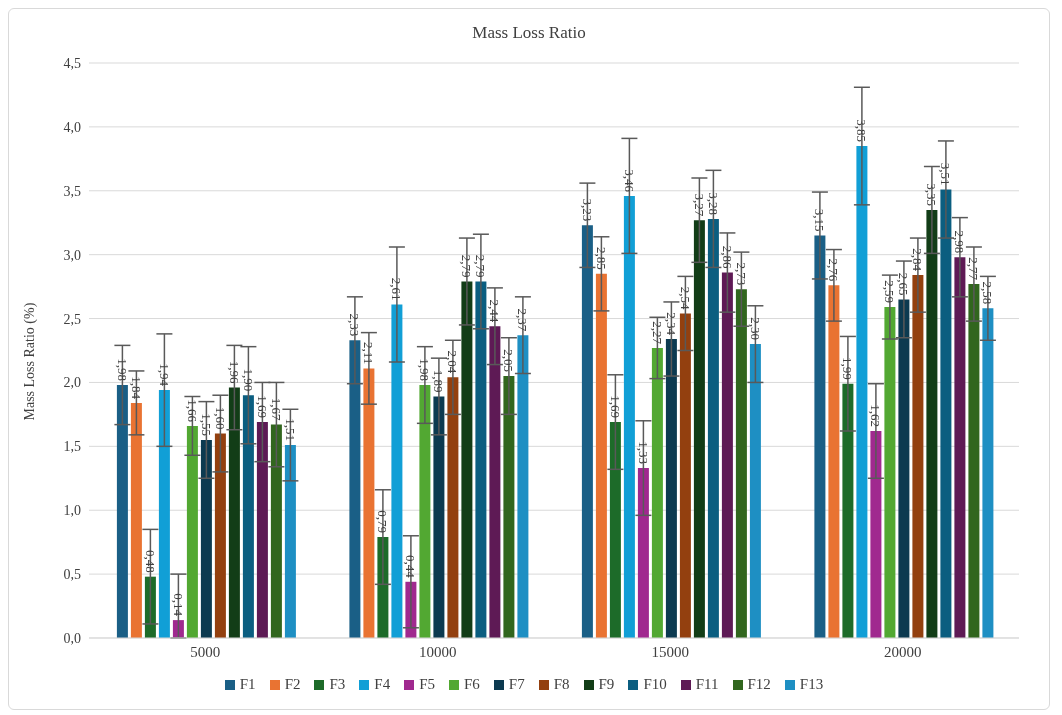  Describe the element at coordinates (903, 651) in the screenshot. I see `x-tick-label: 20000` at that location.